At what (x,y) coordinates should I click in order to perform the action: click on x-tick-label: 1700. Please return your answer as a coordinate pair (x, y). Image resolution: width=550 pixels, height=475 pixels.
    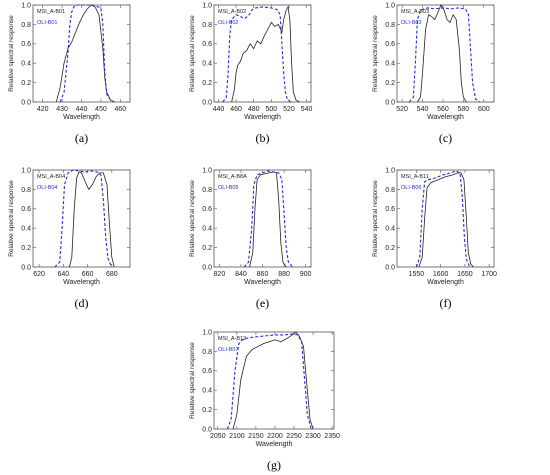
    Looking at the image, I should click on (489, 274).